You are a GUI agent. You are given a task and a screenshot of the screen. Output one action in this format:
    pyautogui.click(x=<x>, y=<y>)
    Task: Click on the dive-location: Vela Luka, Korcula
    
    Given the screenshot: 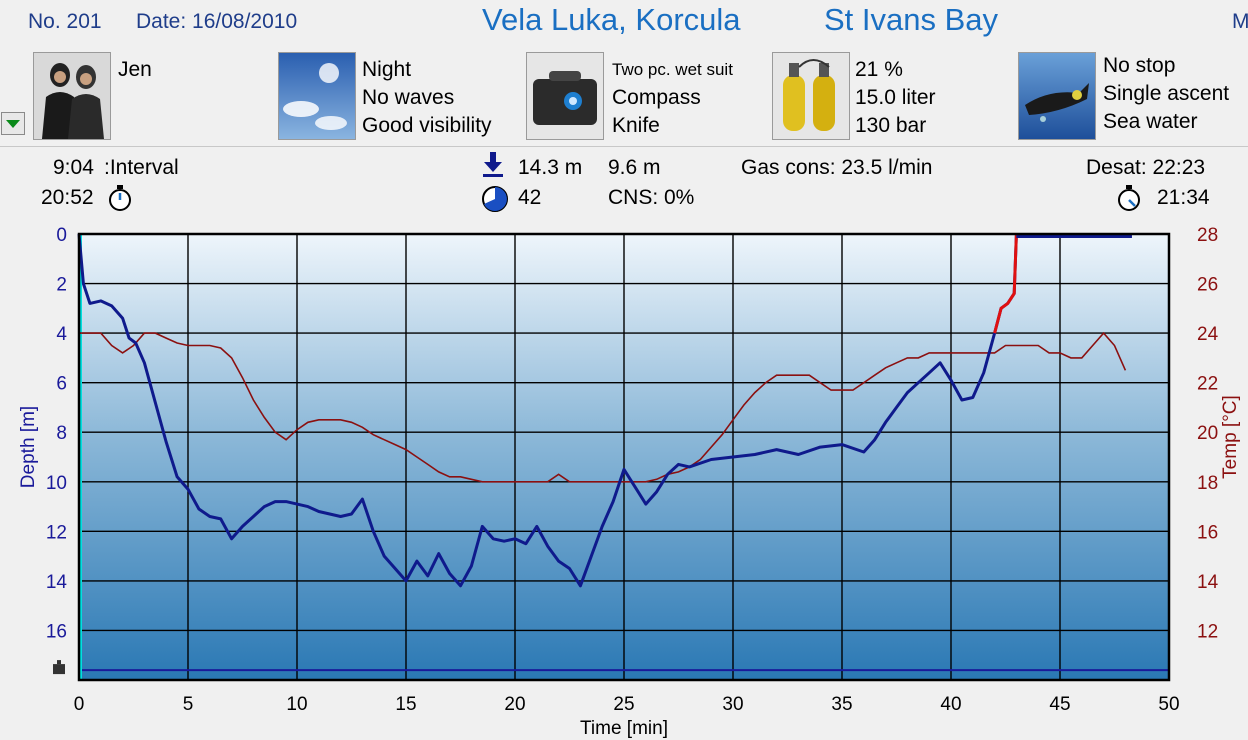 What is the action you would take?
    pyautogui.click(x=611, y=19)
    